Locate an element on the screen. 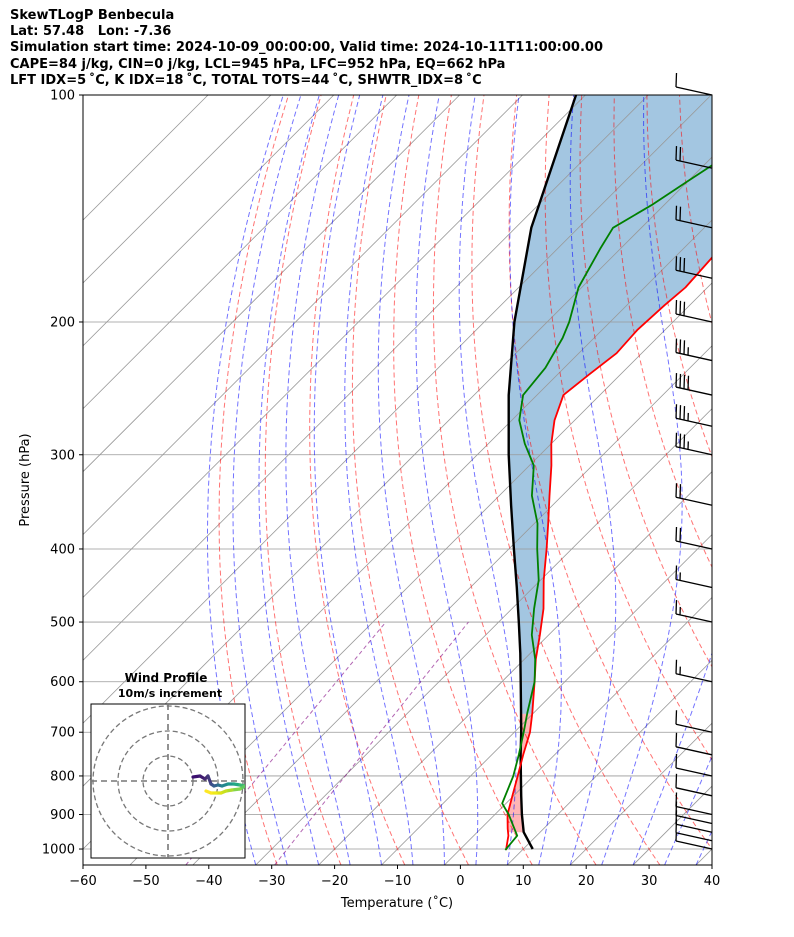 This screenshot has height=937, width=794. x-tick-label: 10 is located at coordinates (523, 881).